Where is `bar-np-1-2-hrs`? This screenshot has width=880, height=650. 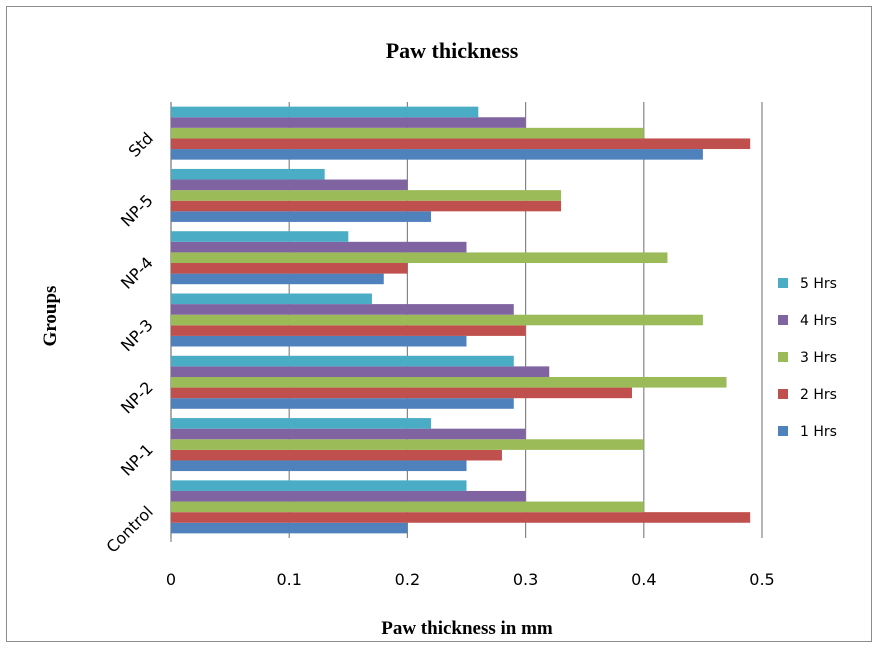 bar-np-1-2-hrs is located at coordinates (336, 455).